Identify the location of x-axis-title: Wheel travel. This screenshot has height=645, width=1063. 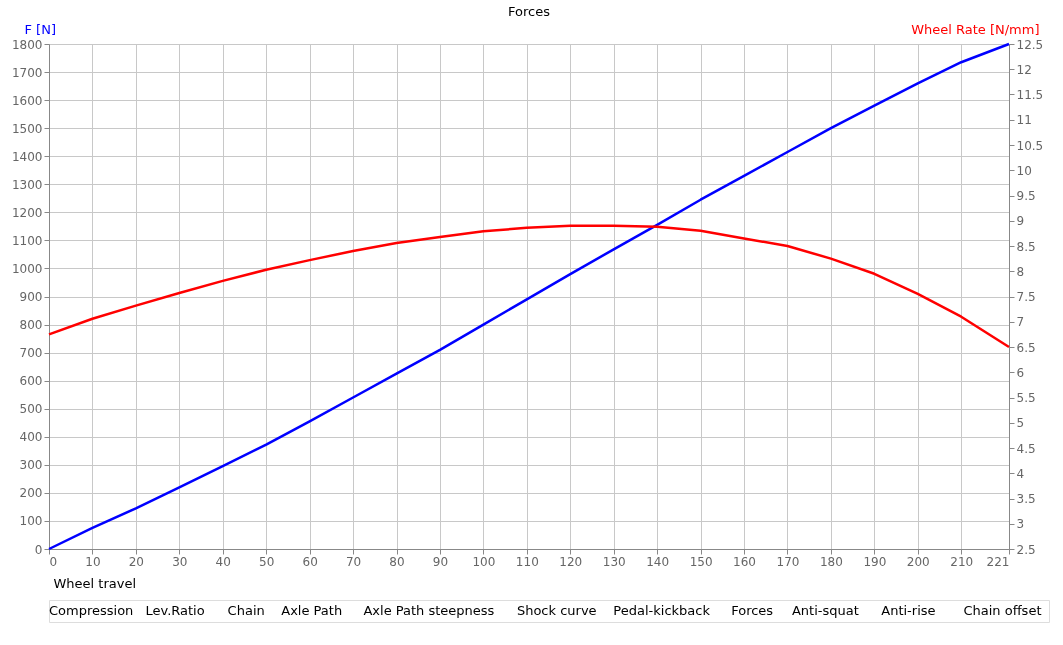
(95, 583).